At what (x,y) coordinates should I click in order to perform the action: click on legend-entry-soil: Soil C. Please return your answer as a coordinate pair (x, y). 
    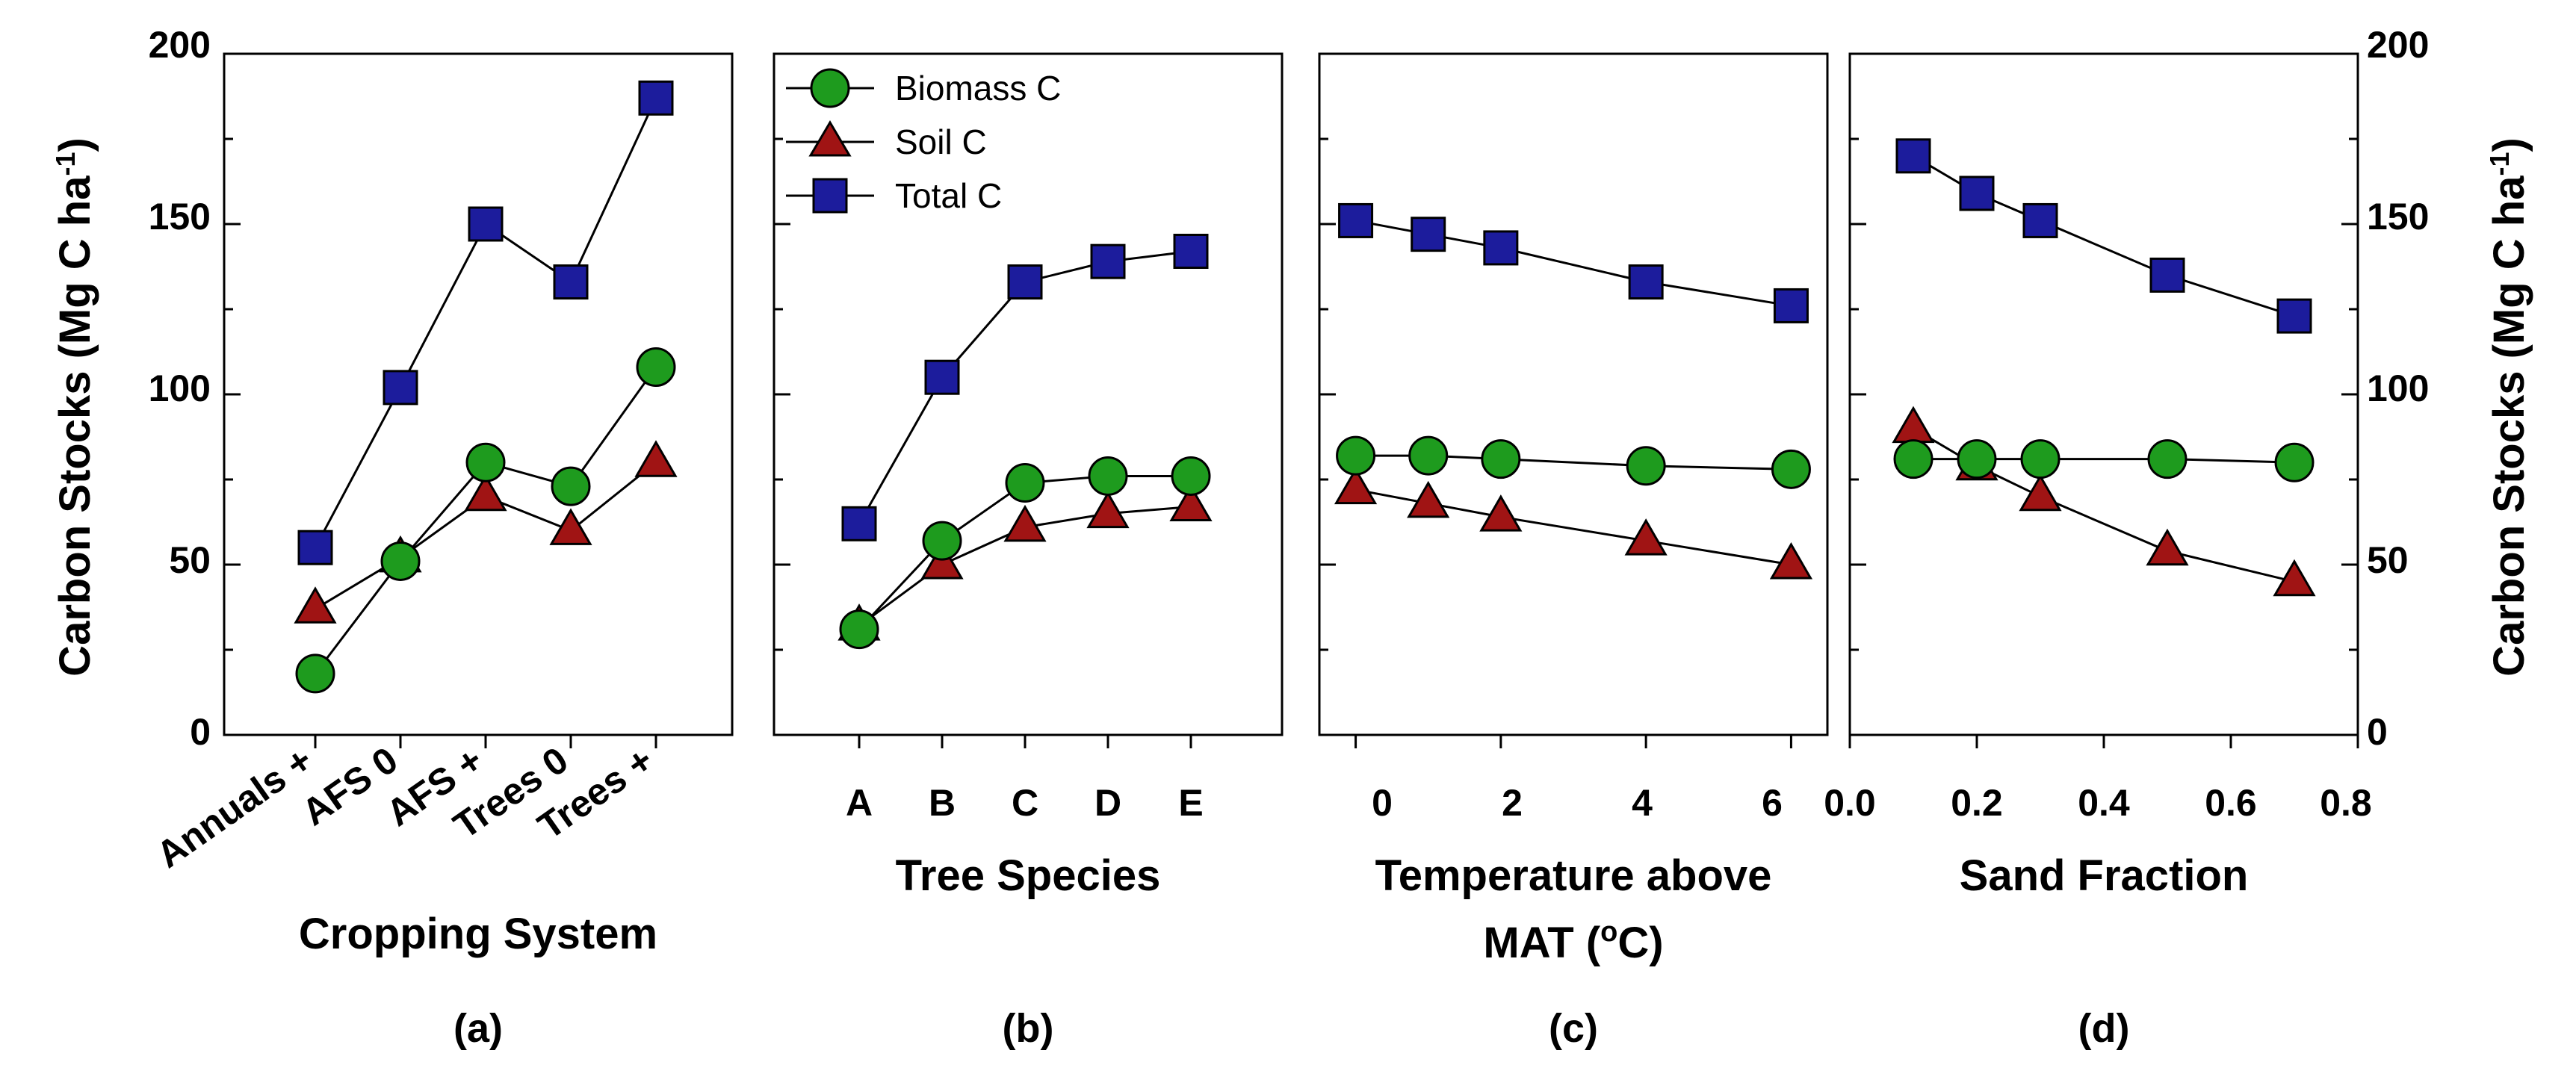
    Looking at the image, I should click on (886, 140).